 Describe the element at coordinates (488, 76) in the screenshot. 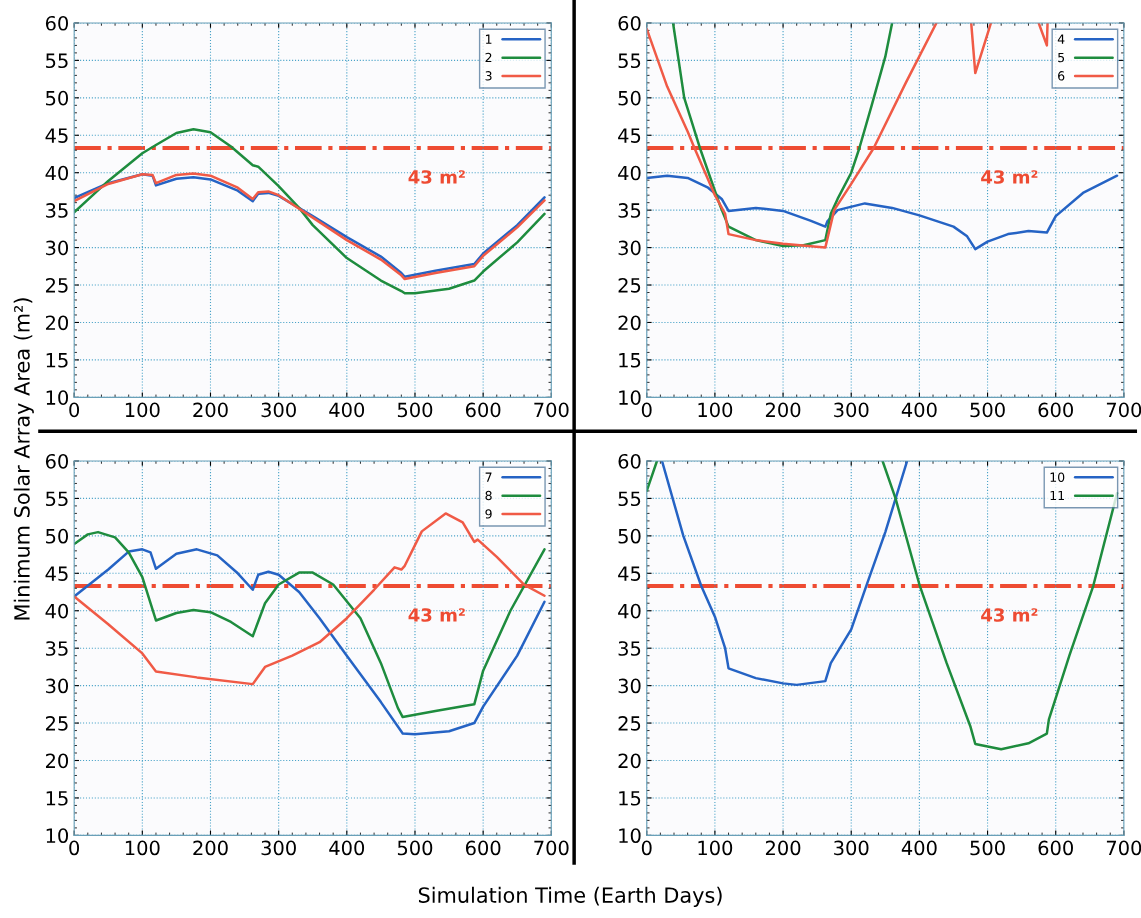

I see `legend-label: 3` at that location.